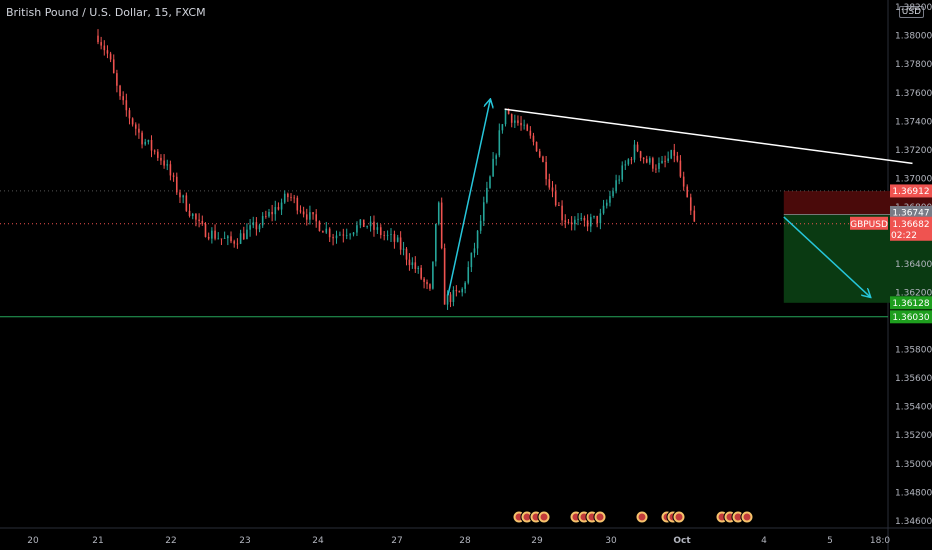 The width and height of the screenshot is (932, 550). I want to click on y-tick-label: 1.35800, so click(913, 351).